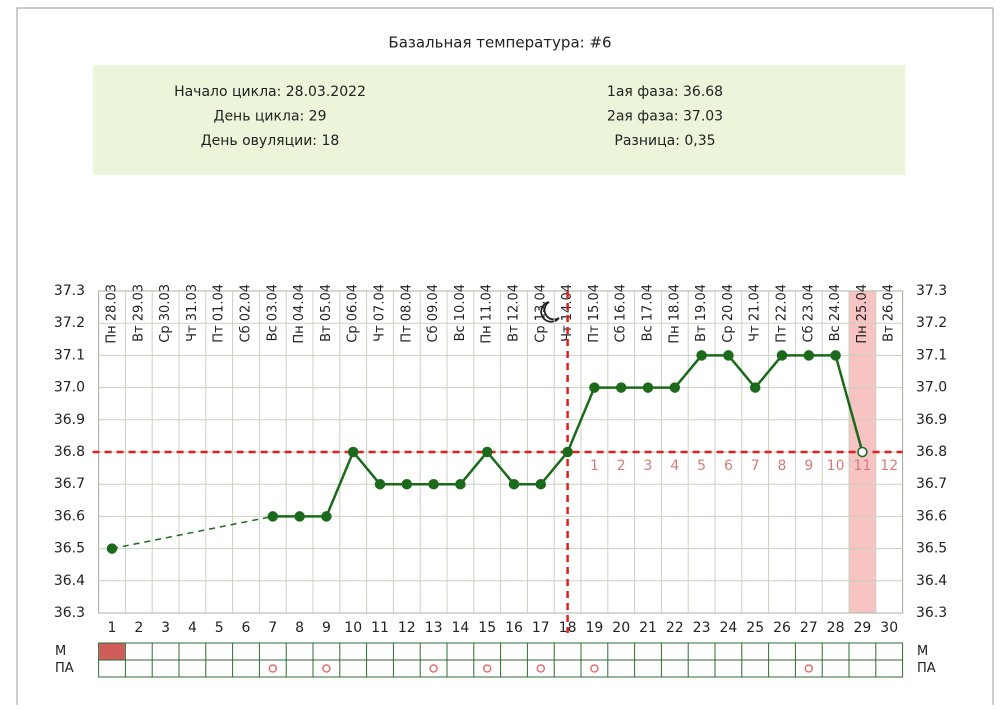 The width and height of the screenshot is (1000, 709). Describe the element at coordinates (406, 313) in the screenshot. I see `date-label: Пт 08.04` at that location.